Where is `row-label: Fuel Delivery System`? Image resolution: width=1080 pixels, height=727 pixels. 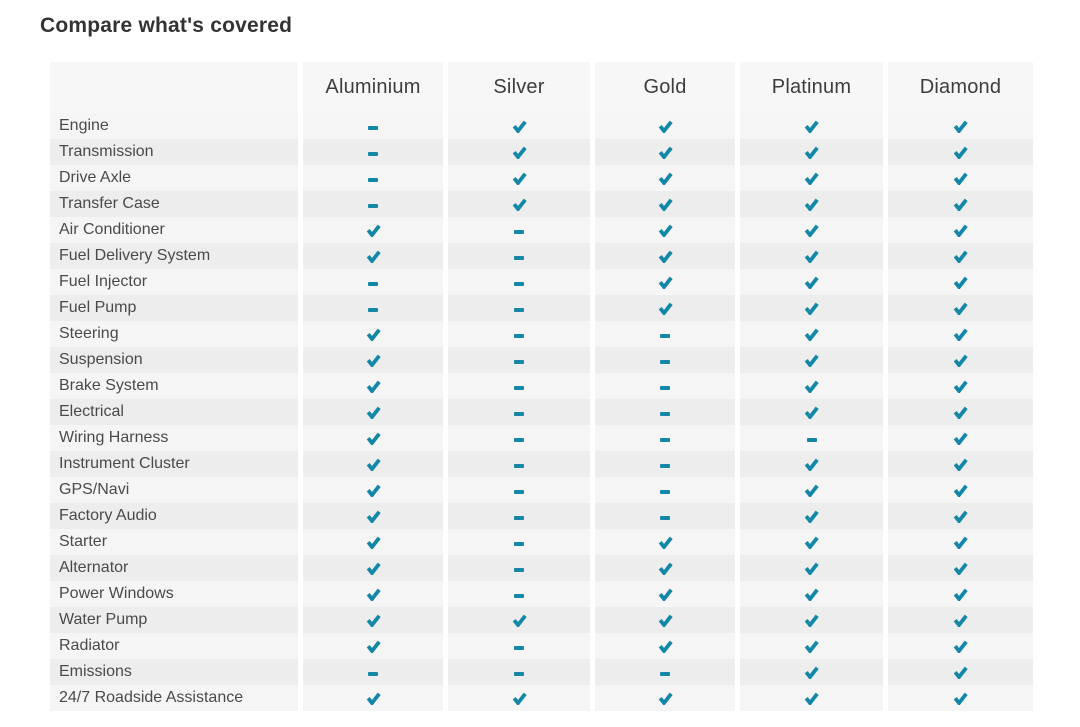 row-label: Fuel Delivery System is located at coordinates (174, 256).